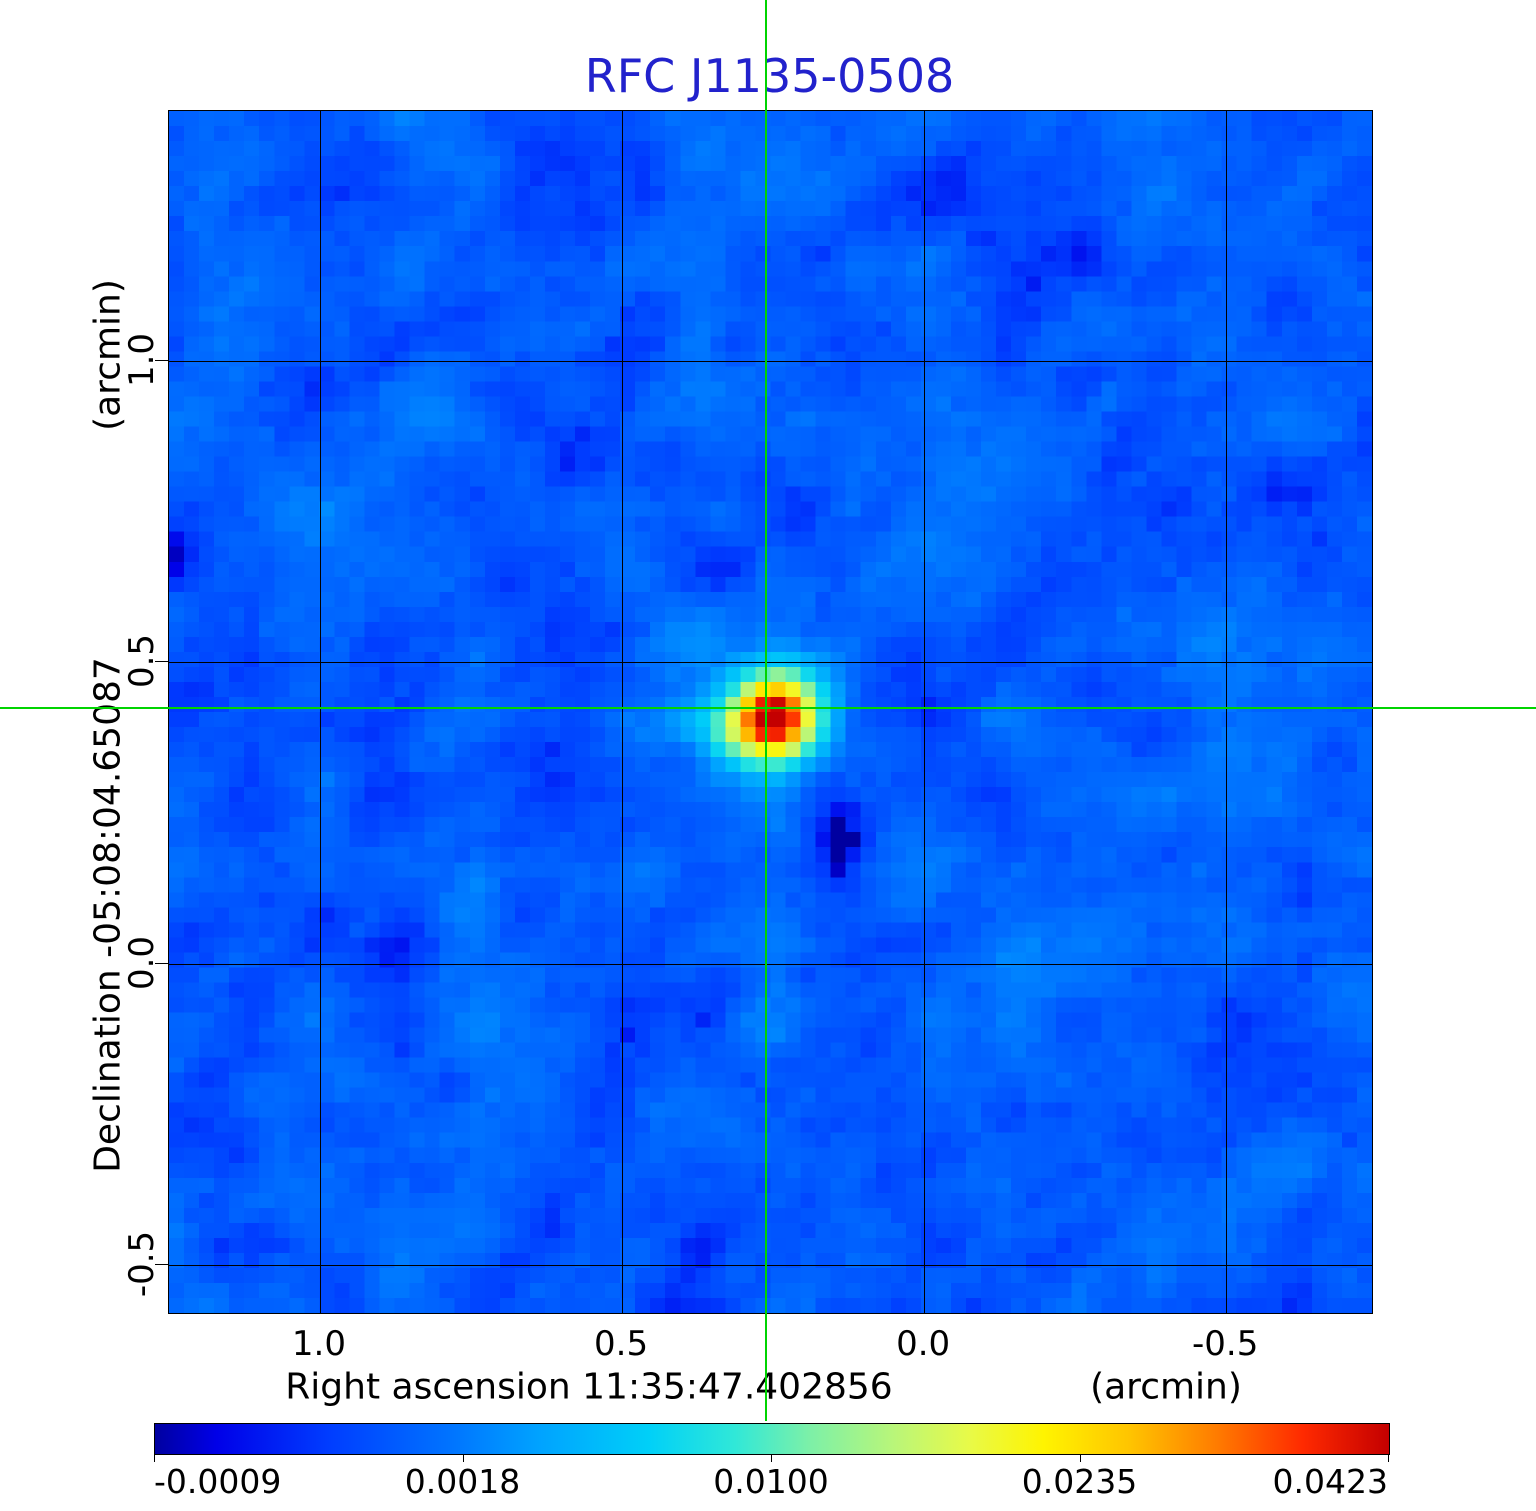  Describe the element at coordinates (621, 1344) in the screenshot. I see `x-tick-label: 0.5` at that location.